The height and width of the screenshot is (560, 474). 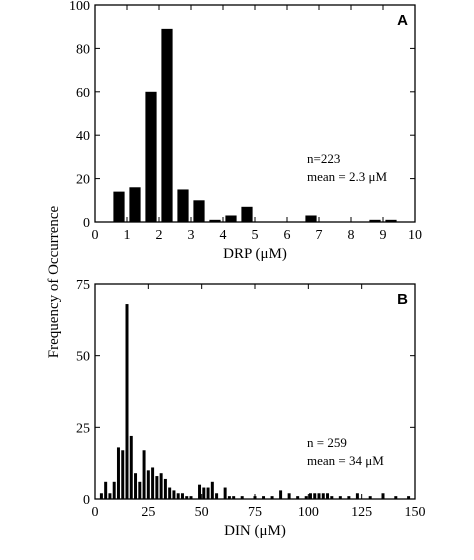 I want to click on panel-a-xlabel: DRP (μM), so click(x=255, y=254).